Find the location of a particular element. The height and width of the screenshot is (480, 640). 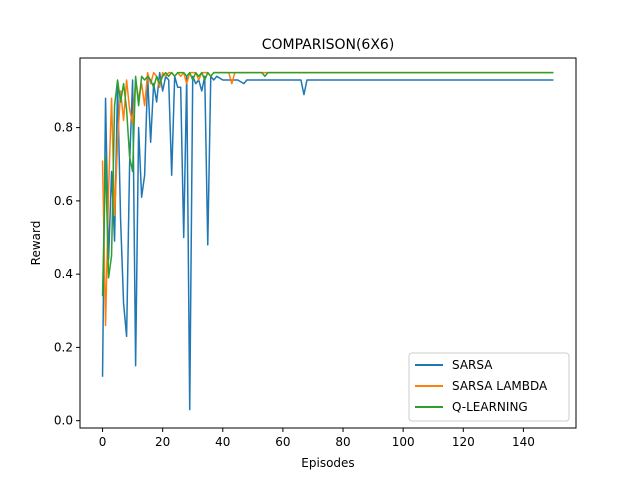

y-tick-label: 0.8 is located at coordinates (63, 128).